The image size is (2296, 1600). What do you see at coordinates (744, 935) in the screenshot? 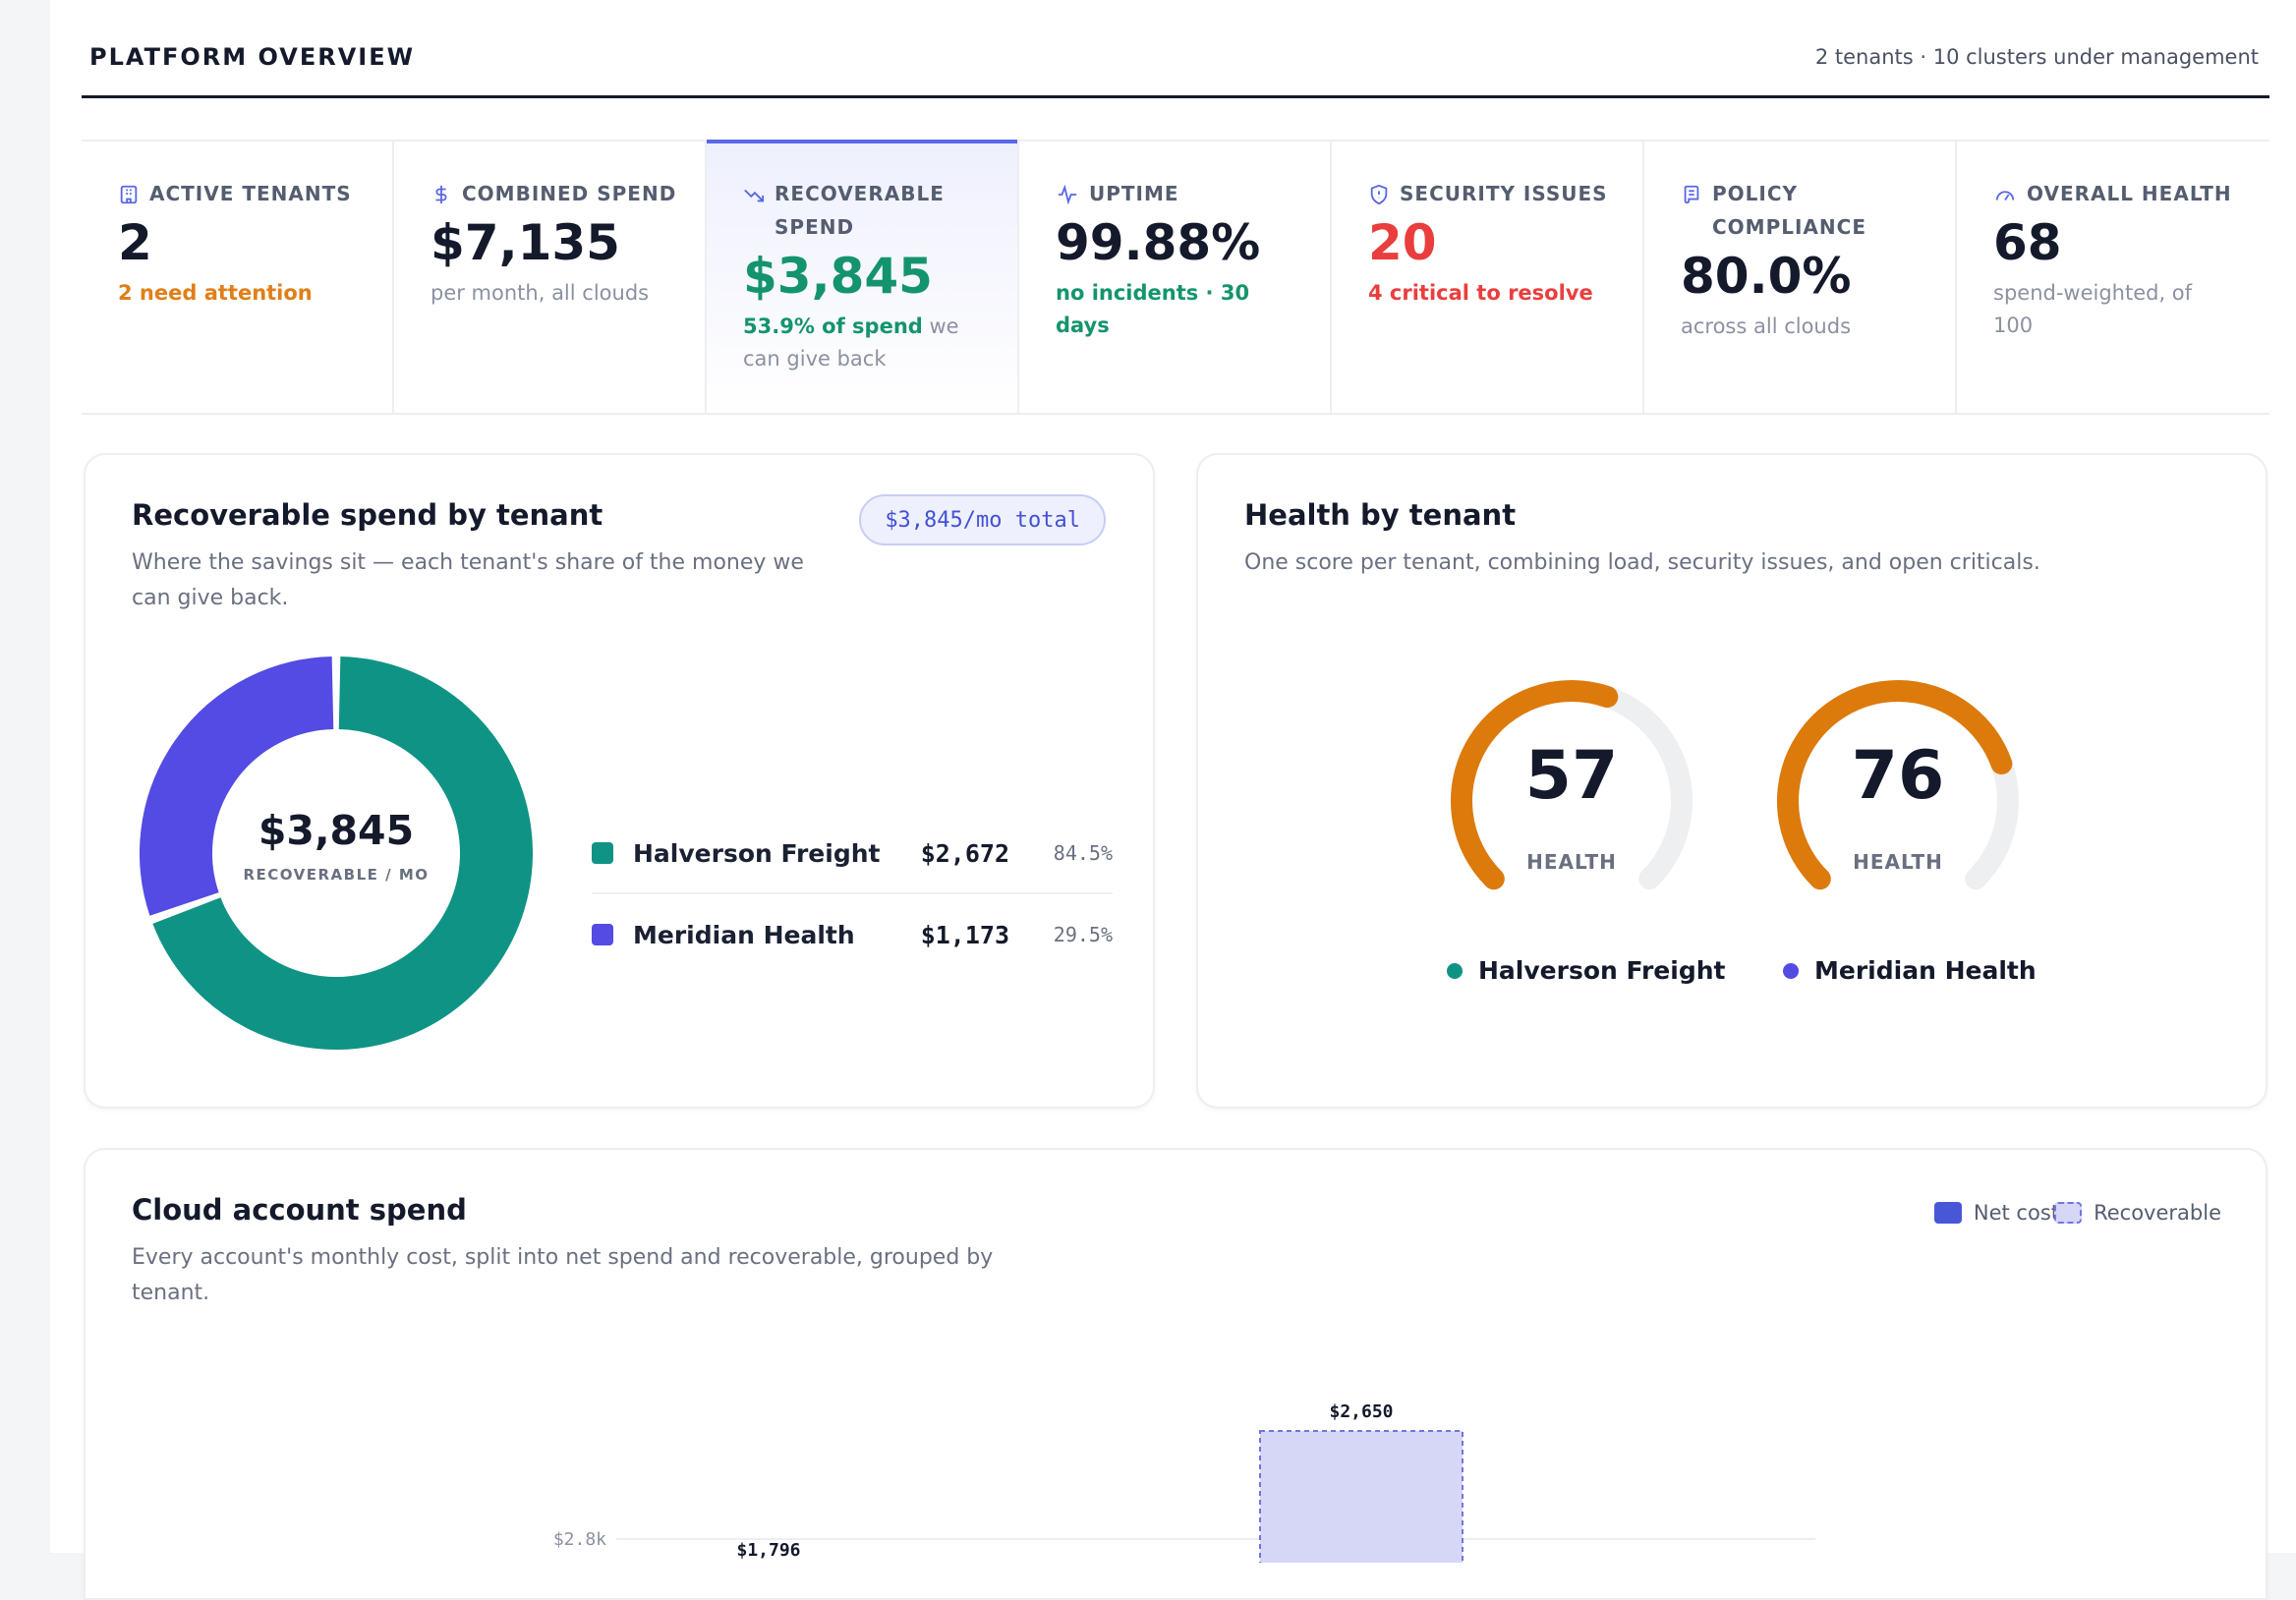
I see `legend-tenant-name: Meridian Health` at bounding box center [744, 935].